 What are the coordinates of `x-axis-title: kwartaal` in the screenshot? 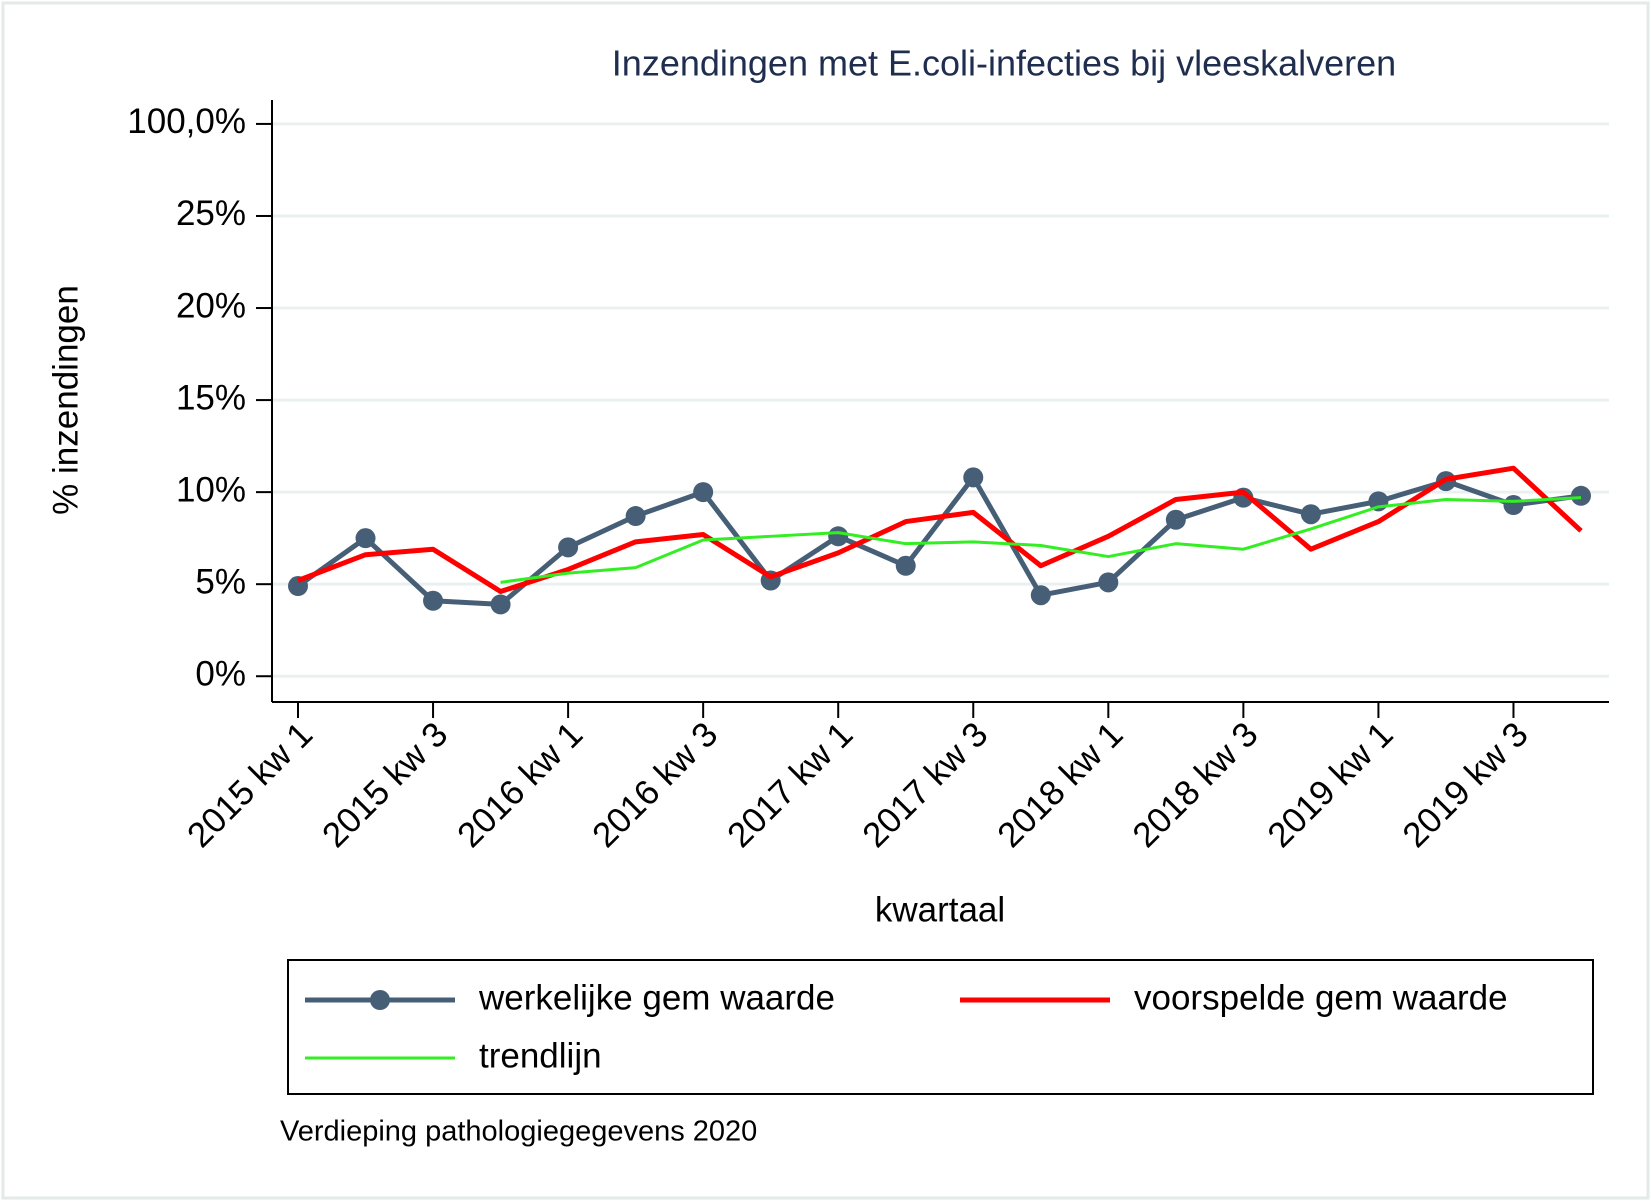 It's located at (940, 909).